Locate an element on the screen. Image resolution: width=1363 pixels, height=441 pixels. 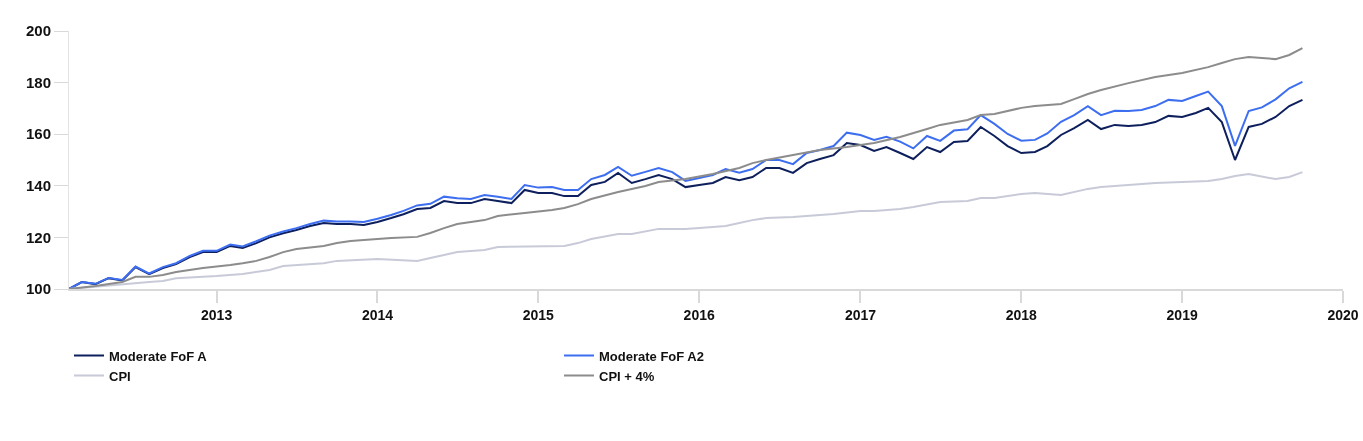
x-tick-label: 2018 is located at coordinates (1021, 314).